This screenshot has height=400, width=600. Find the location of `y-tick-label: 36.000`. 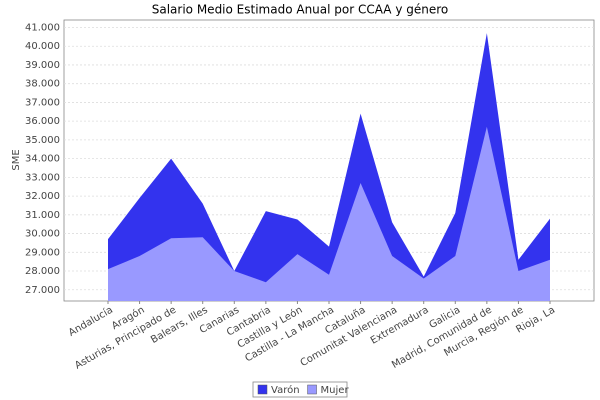

y-tick-label: 36.000 is located at coordinates (42, 121).